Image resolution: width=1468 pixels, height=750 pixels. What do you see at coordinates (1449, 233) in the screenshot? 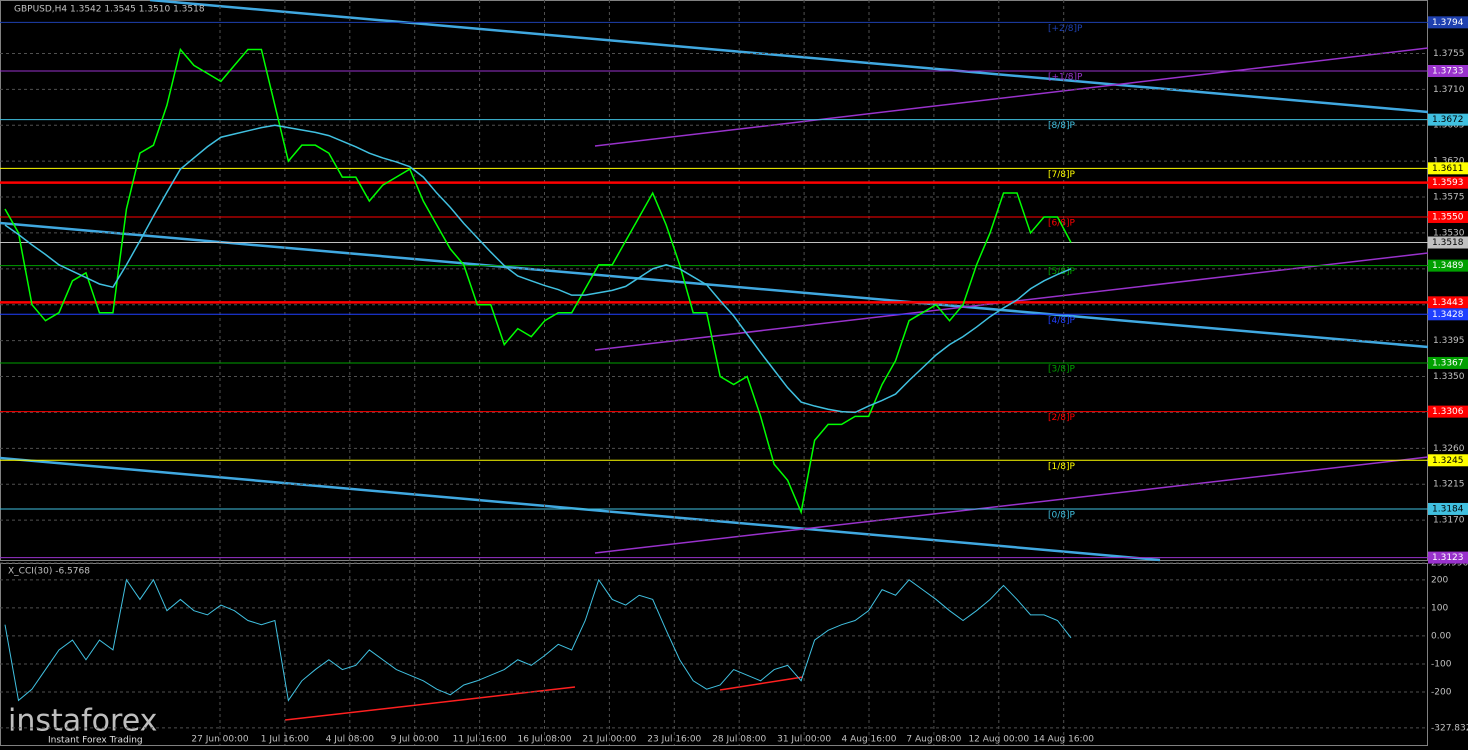
I see `y-tick-label: 1.3530` at bounding box center [1449, 233].